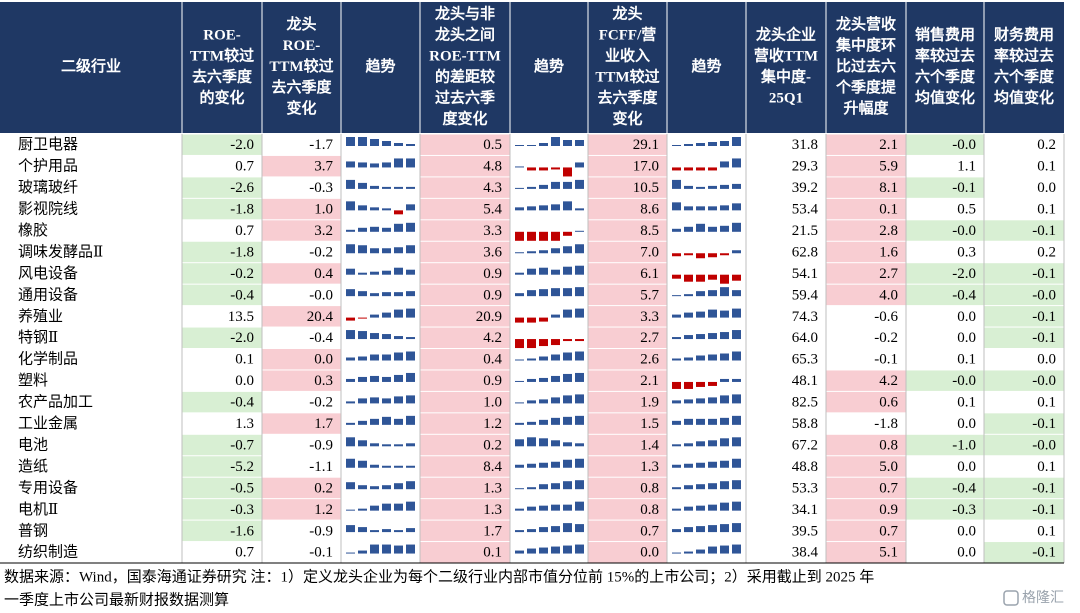 This screenshot has width=1080, height=613. What do you see at coordinates (866, 108) in the screenshot?
I see `header-text: 升幅度` at bounding box center [866, 108].